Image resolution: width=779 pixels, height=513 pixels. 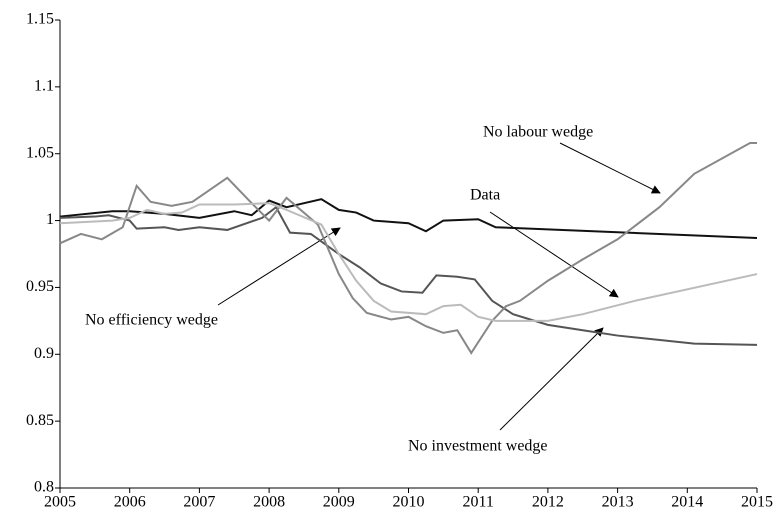 What do you see at coordinates (44, 353) in the screenshot?
I see `y-tick-label: 0.9` at bounding box center [44, 353].